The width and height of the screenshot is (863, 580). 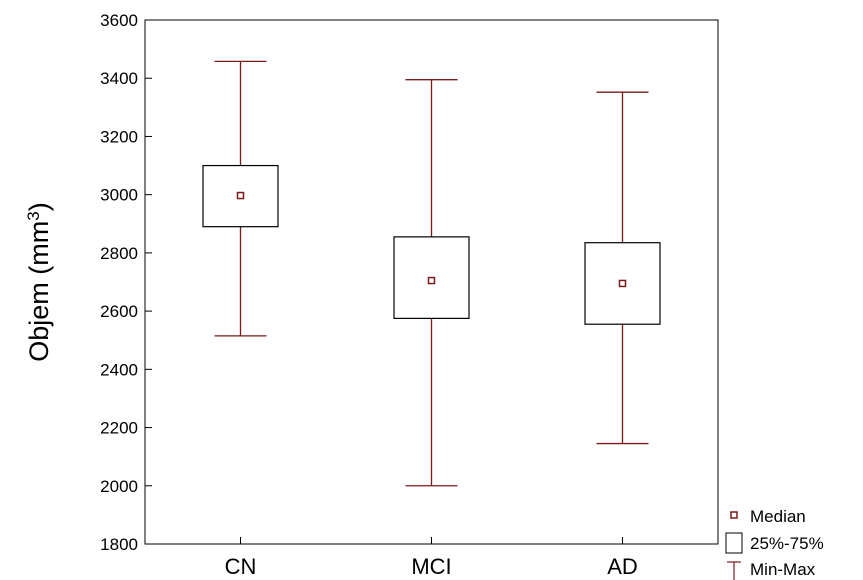 What do you see at coordinates (39, 206) in the screenshot?
I see `y-axis-label-close: )` at bounding box center [39, 206].